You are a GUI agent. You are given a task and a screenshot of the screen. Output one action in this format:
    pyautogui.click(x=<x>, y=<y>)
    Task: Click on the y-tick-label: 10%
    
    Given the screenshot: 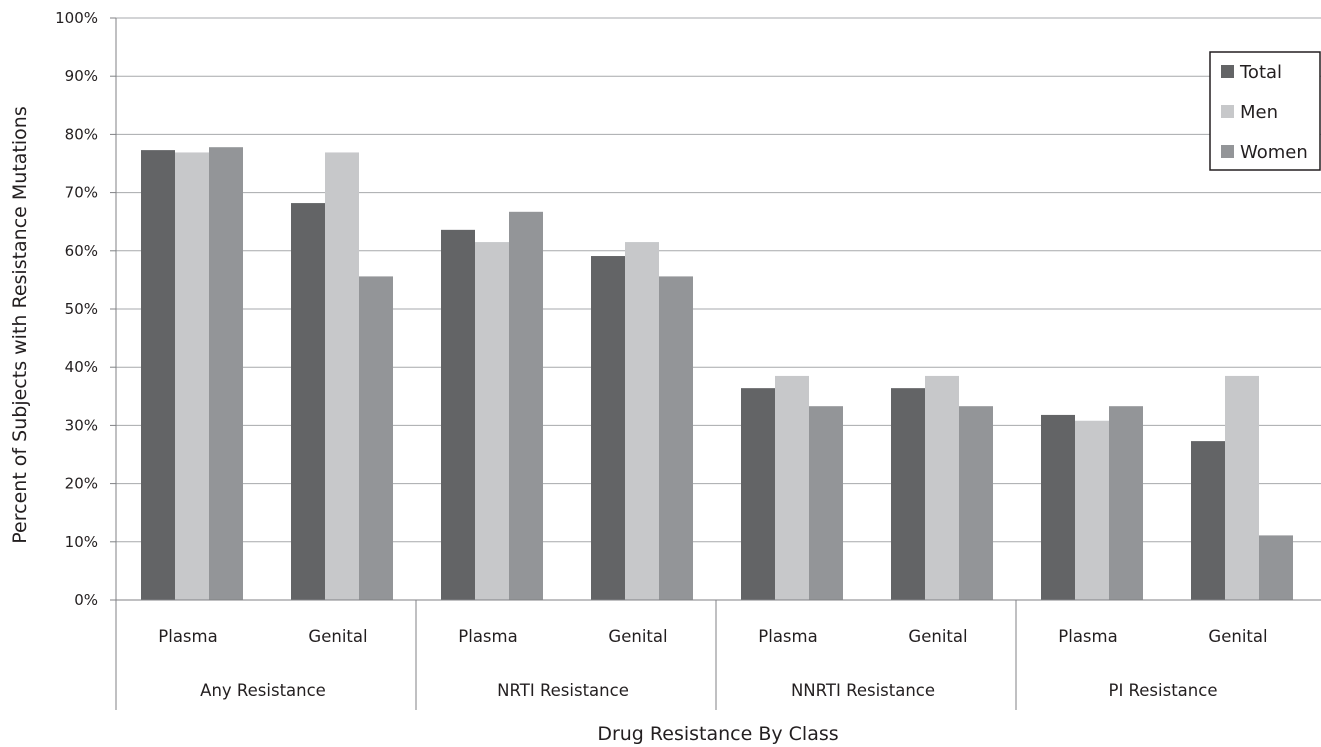 What is the action you would take?
    pyautogui.click(x=81, y=542)
    